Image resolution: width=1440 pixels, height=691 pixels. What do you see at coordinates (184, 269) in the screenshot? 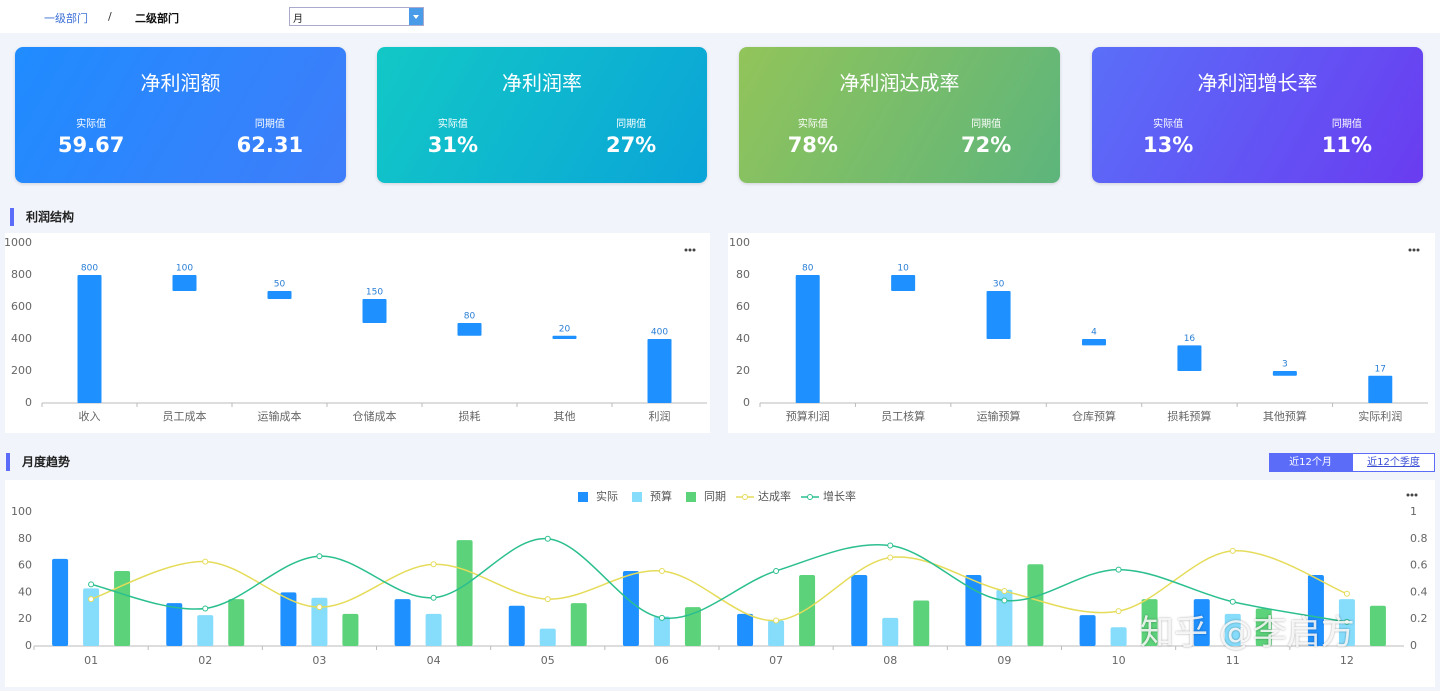
I see `data-label: 100` at bounding box center [184, 269].